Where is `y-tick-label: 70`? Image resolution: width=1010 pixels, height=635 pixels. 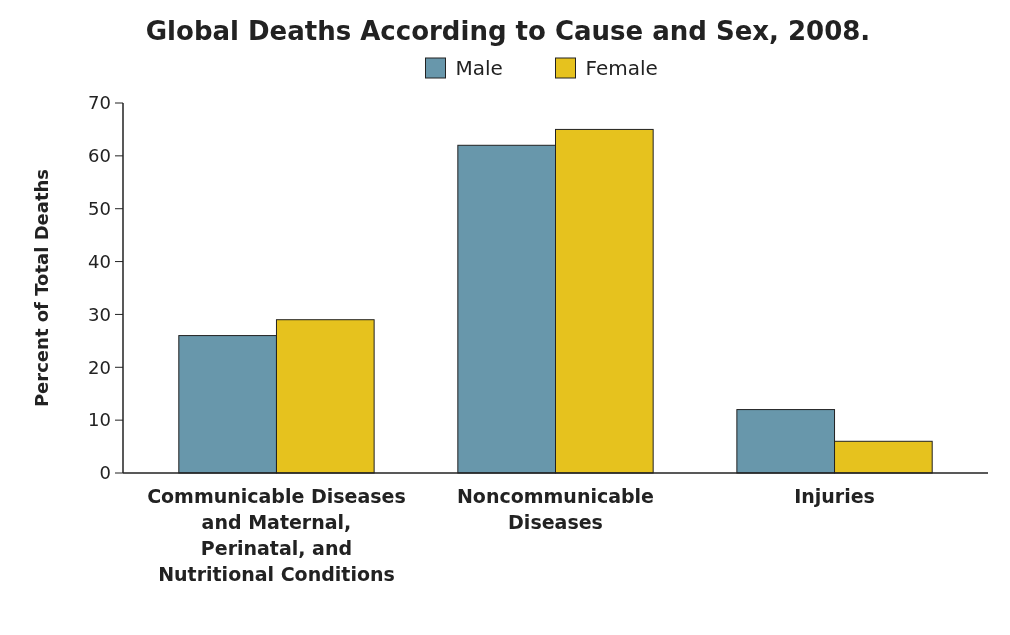 y-tick-label: 70 is located at coordinates (99, 103).